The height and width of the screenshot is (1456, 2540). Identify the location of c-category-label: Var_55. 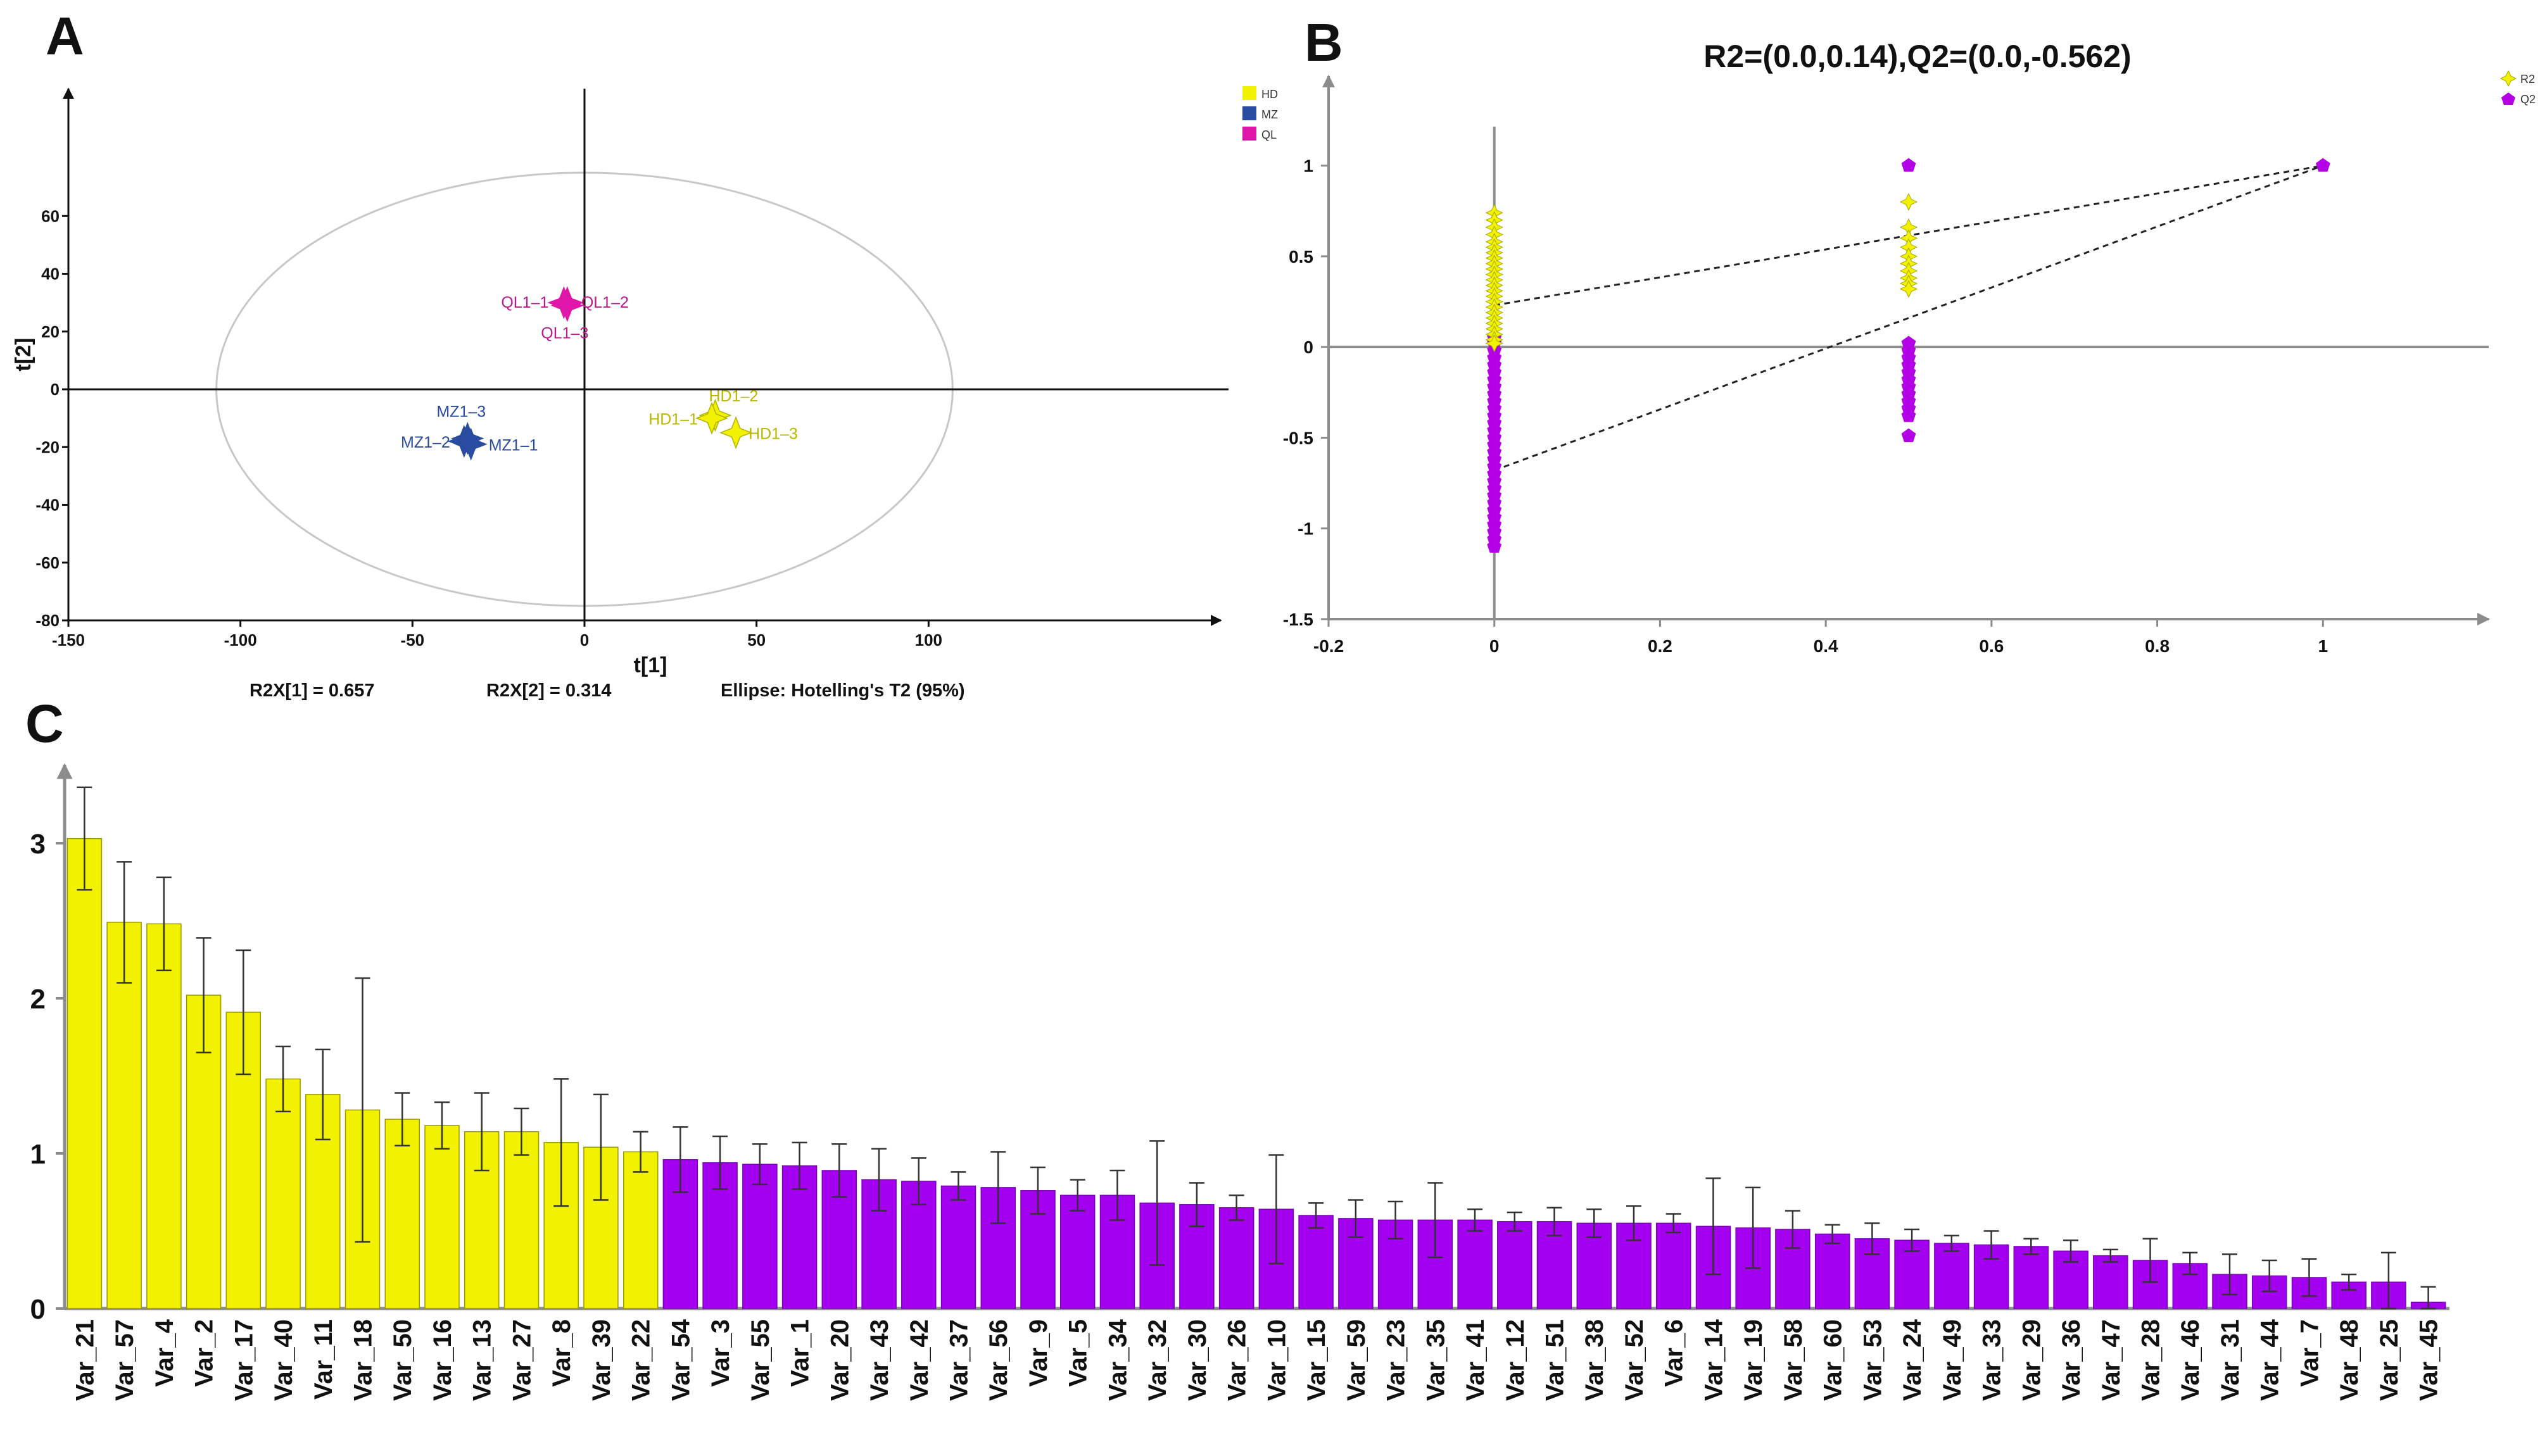
(761, 1360).